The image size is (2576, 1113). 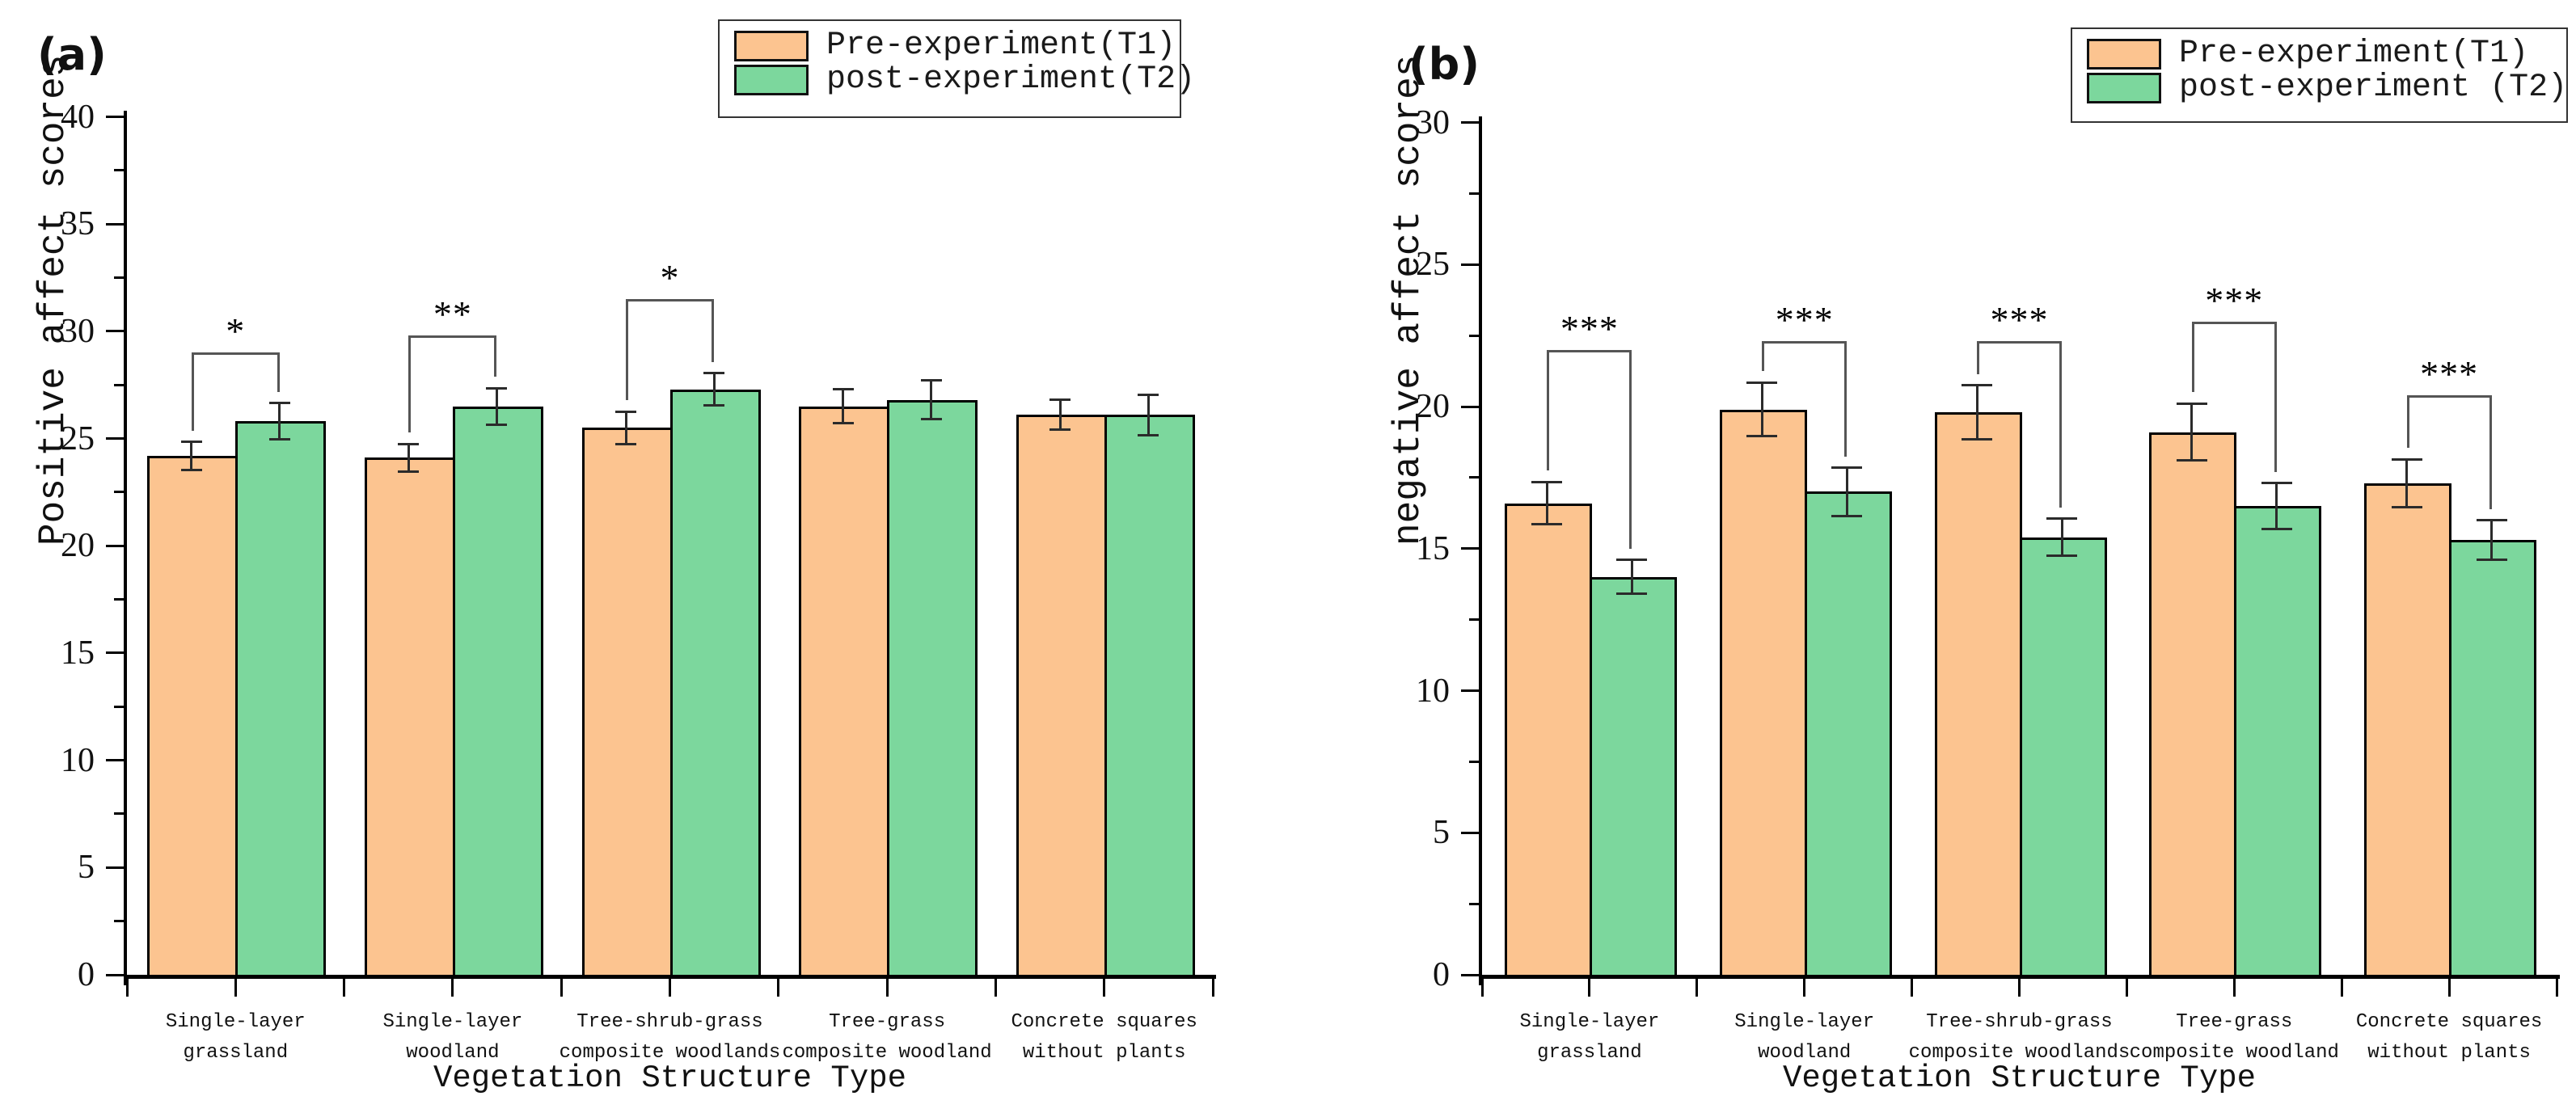 What do you see at coordinates (72, 54) in the screenshot?
I see `panel-label-a: (a)` at bounding box center [72, 54].